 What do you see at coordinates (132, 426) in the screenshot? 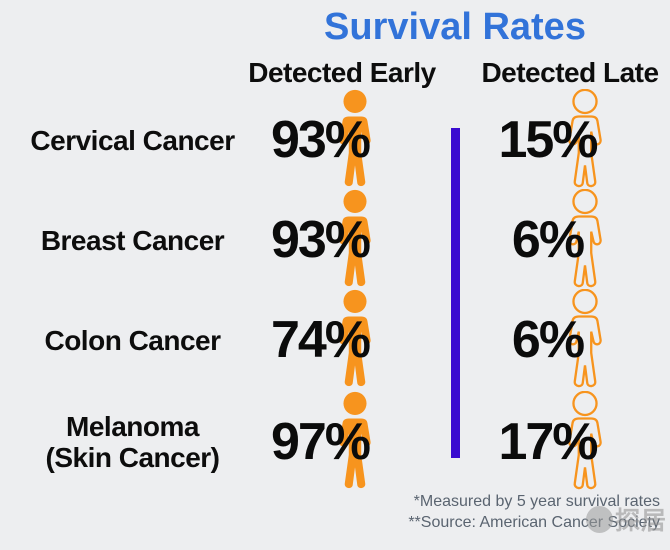
I see `row-label-line1: Melanoma` at bounding box center [132, 426].